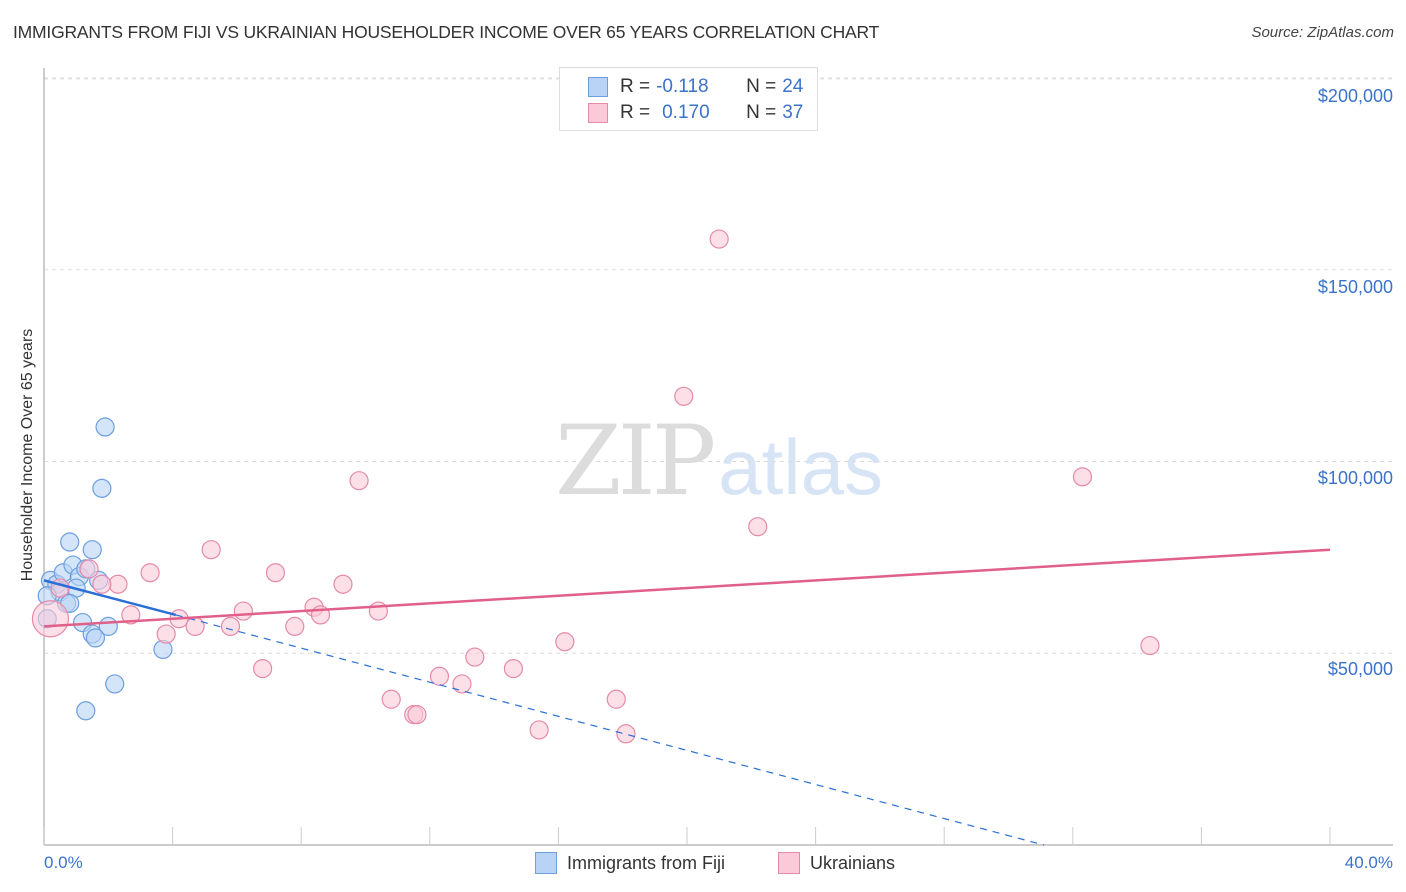  What do you see at coordinates (836, 863) in the screenshot?
I see `legend-item-ukrainians: Ukrainians` at bounding box center [836, 863].